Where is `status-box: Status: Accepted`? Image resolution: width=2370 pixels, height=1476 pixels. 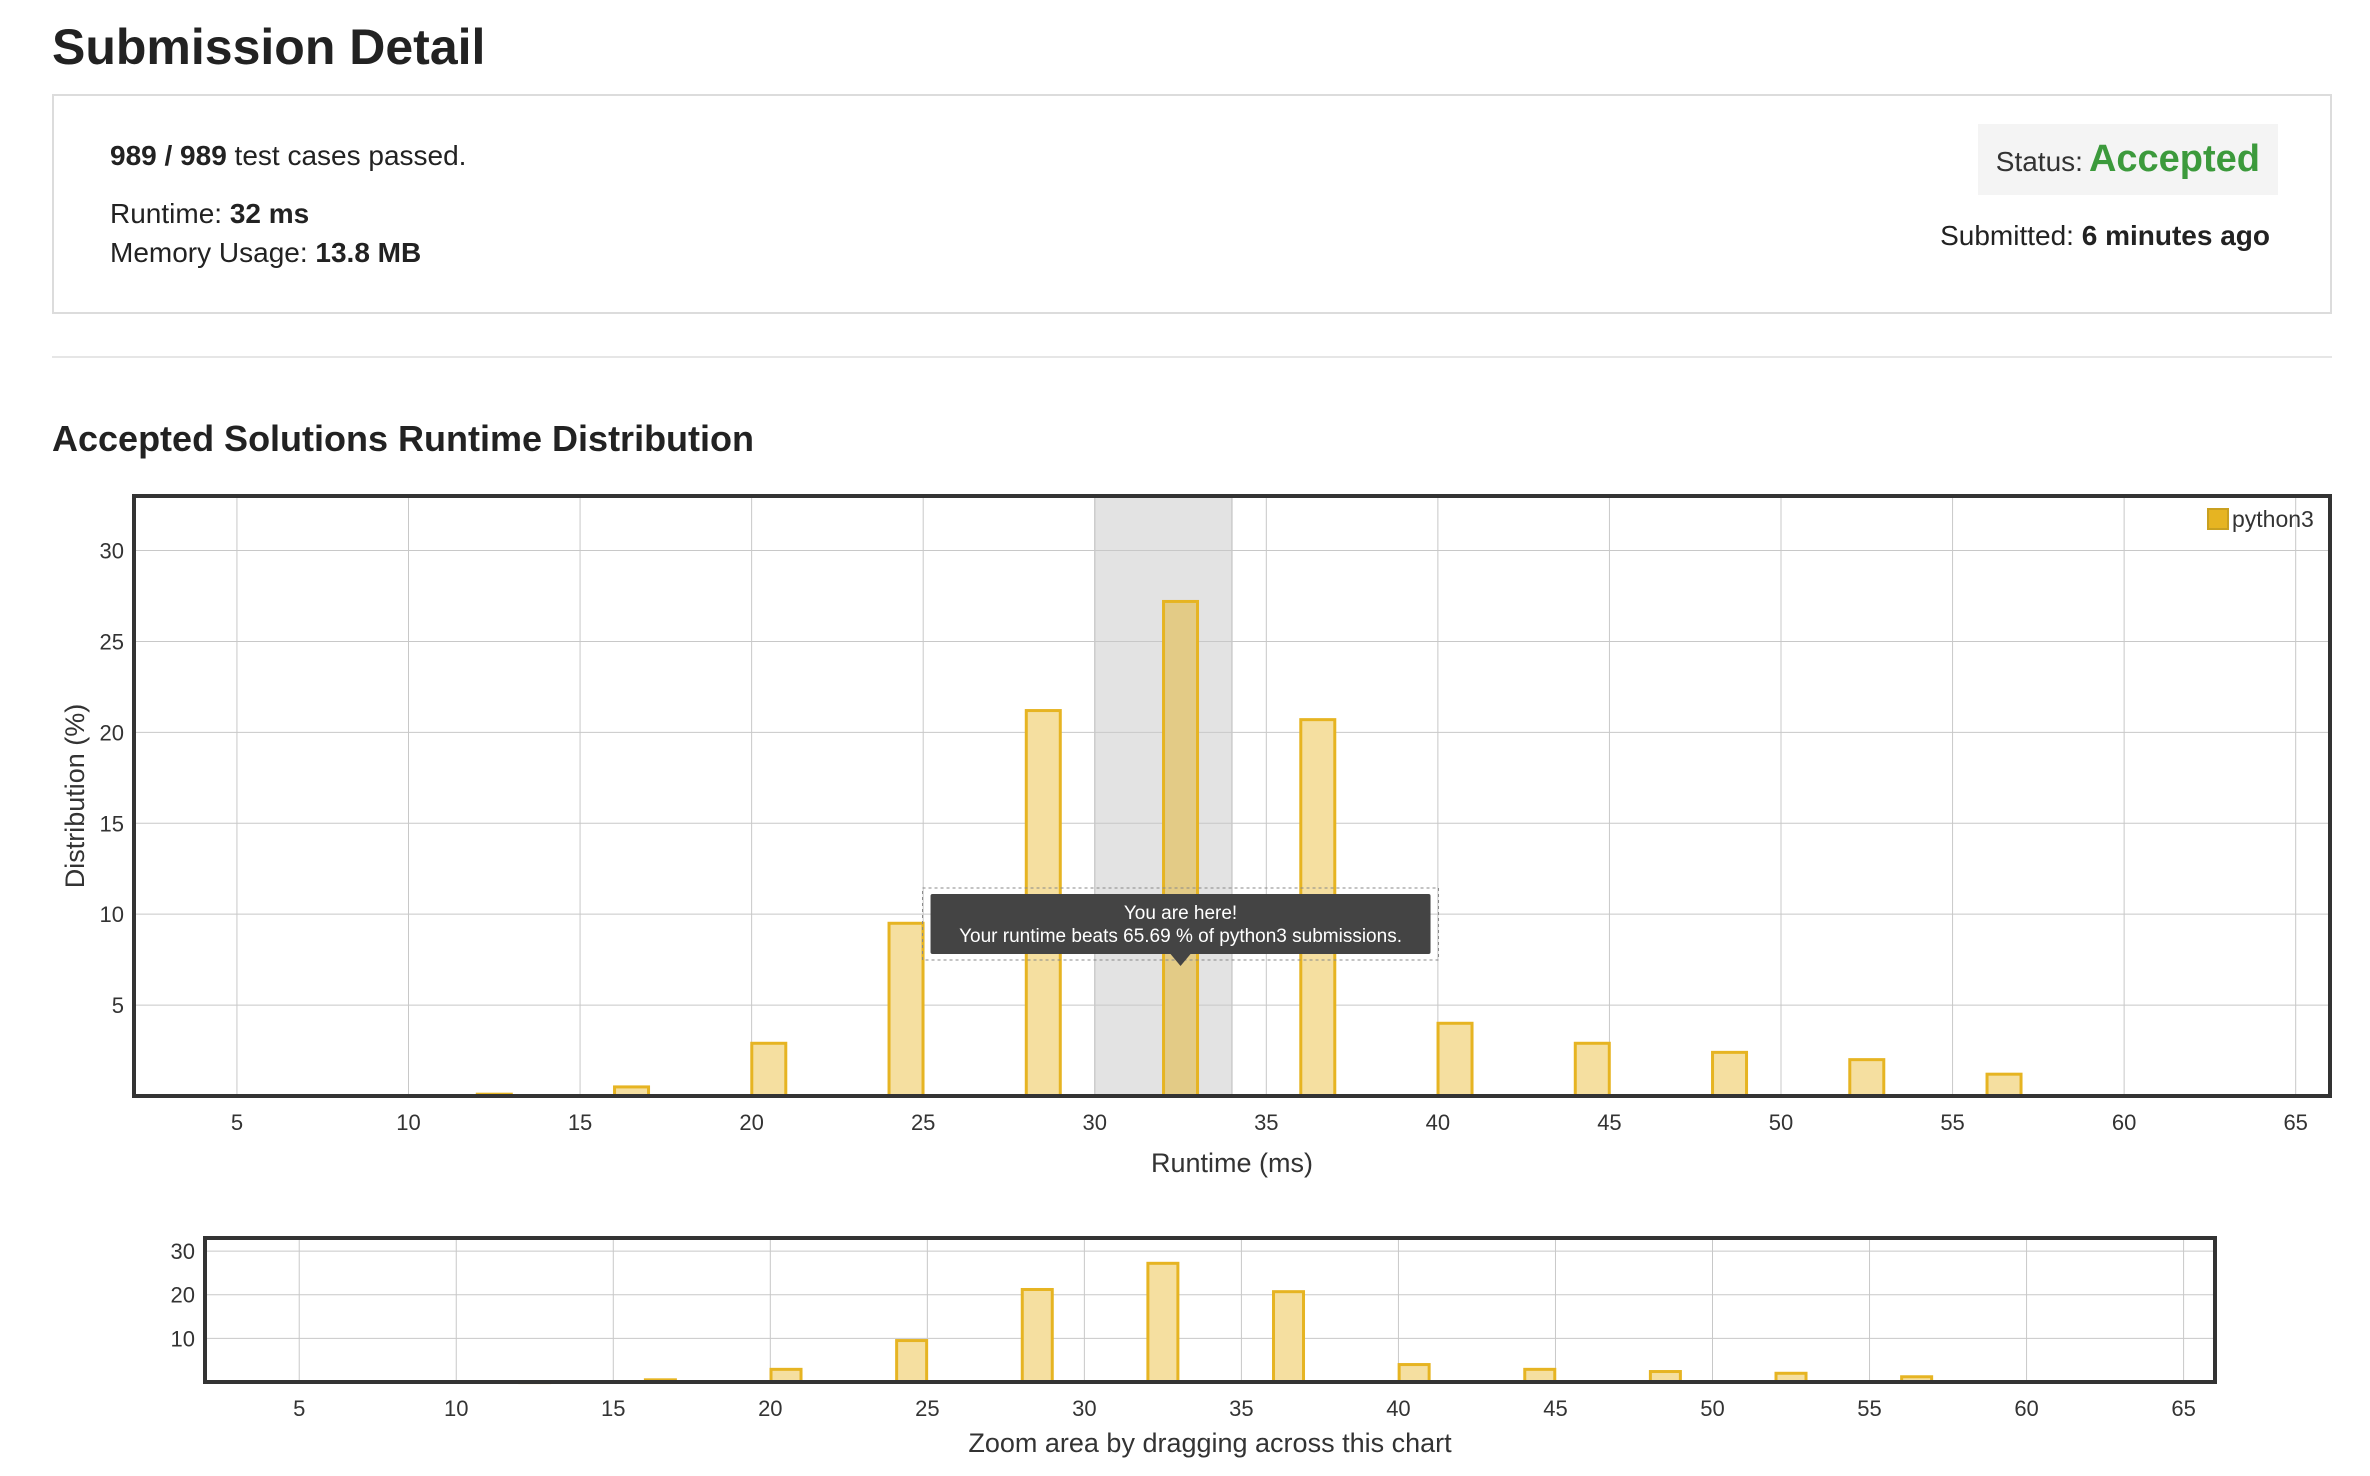
status-box: Status: Accepted is located at coordinates (2127, 159).